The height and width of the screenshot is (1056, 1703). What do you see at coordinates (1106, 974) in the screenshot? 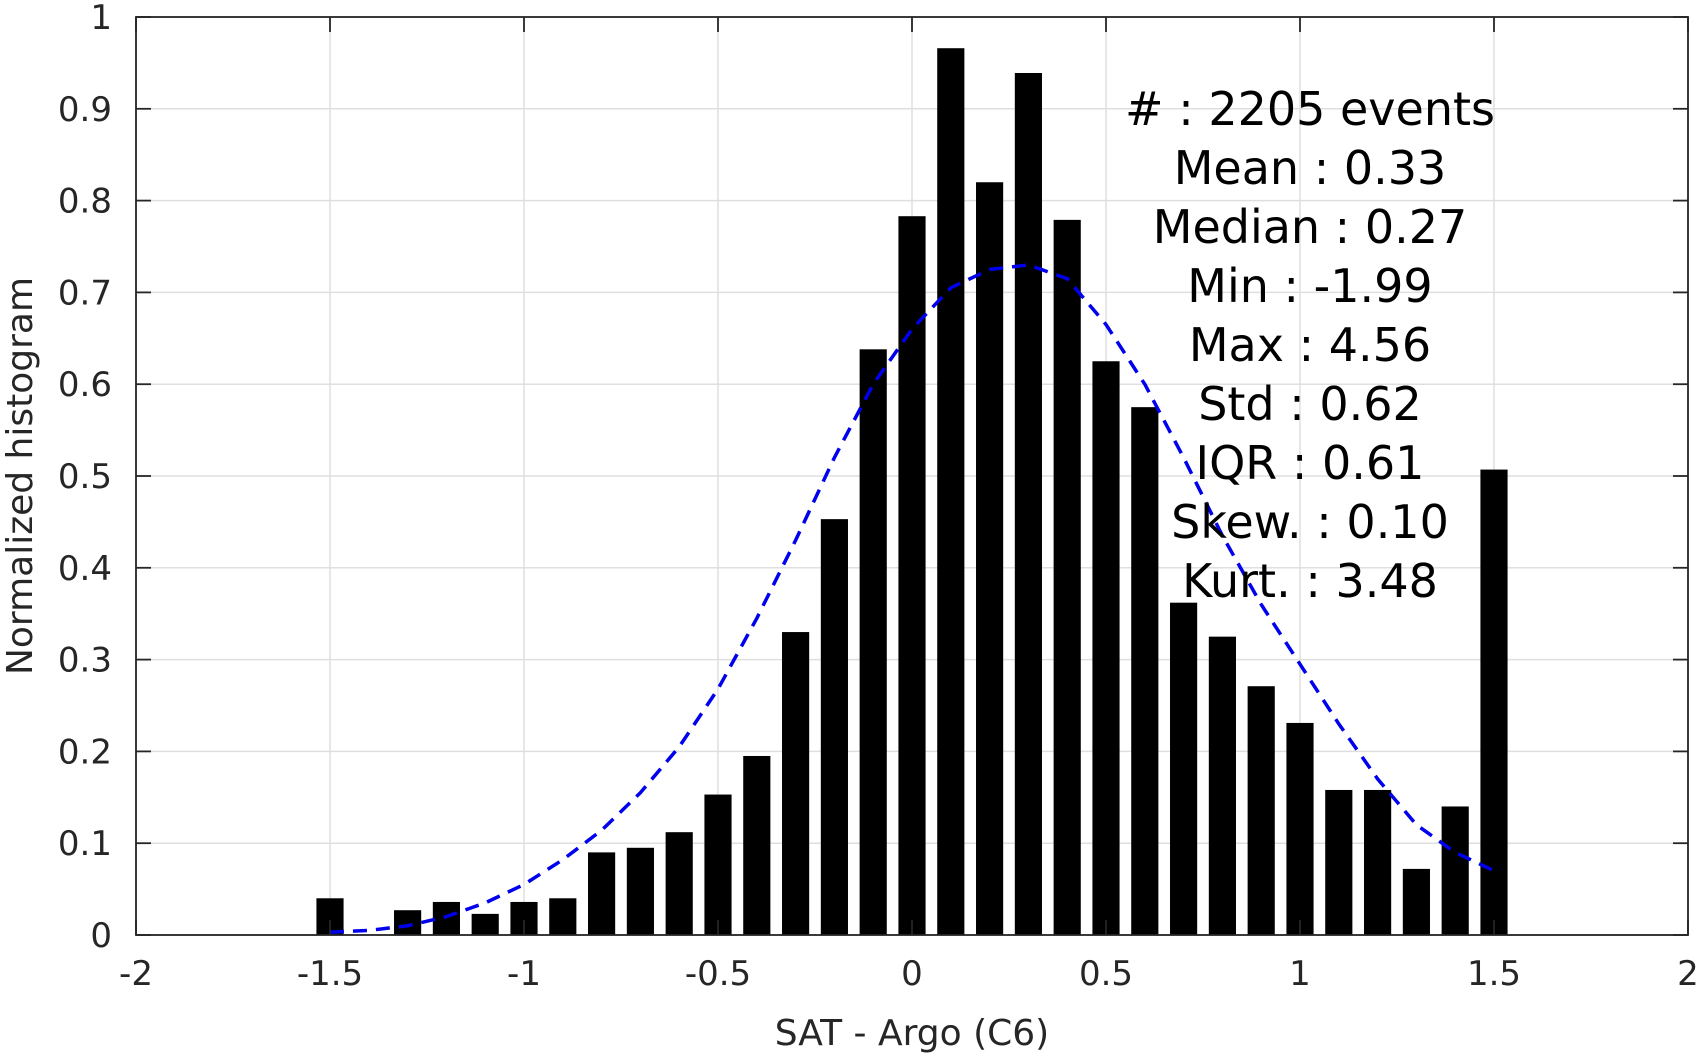
I see `x-tick-label: 0.5` at bounding box center [1106, 974].